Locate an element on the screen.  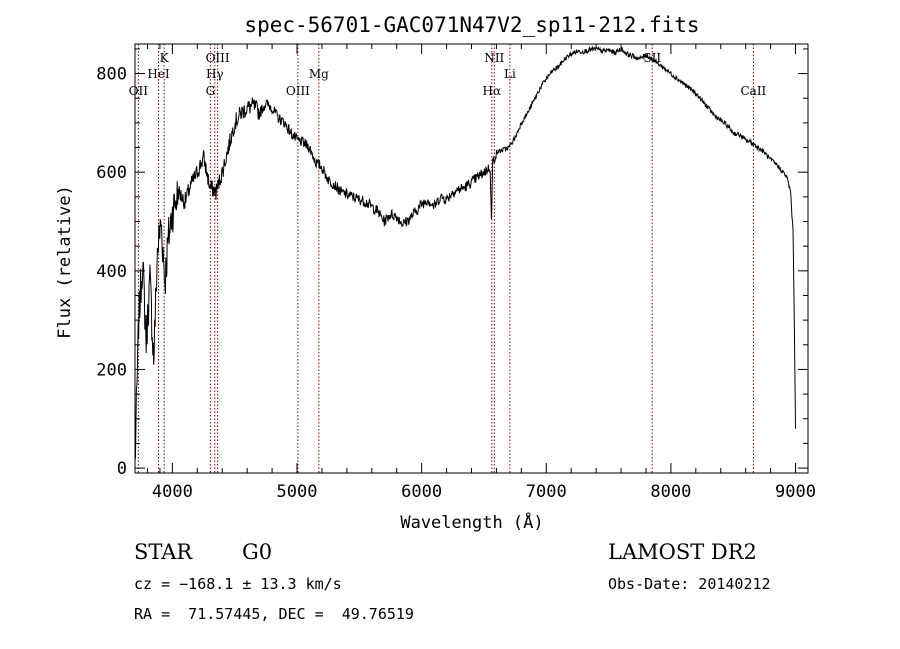
obs-date: Obs-Date: 20140212 is located at coordinates (689, 584).